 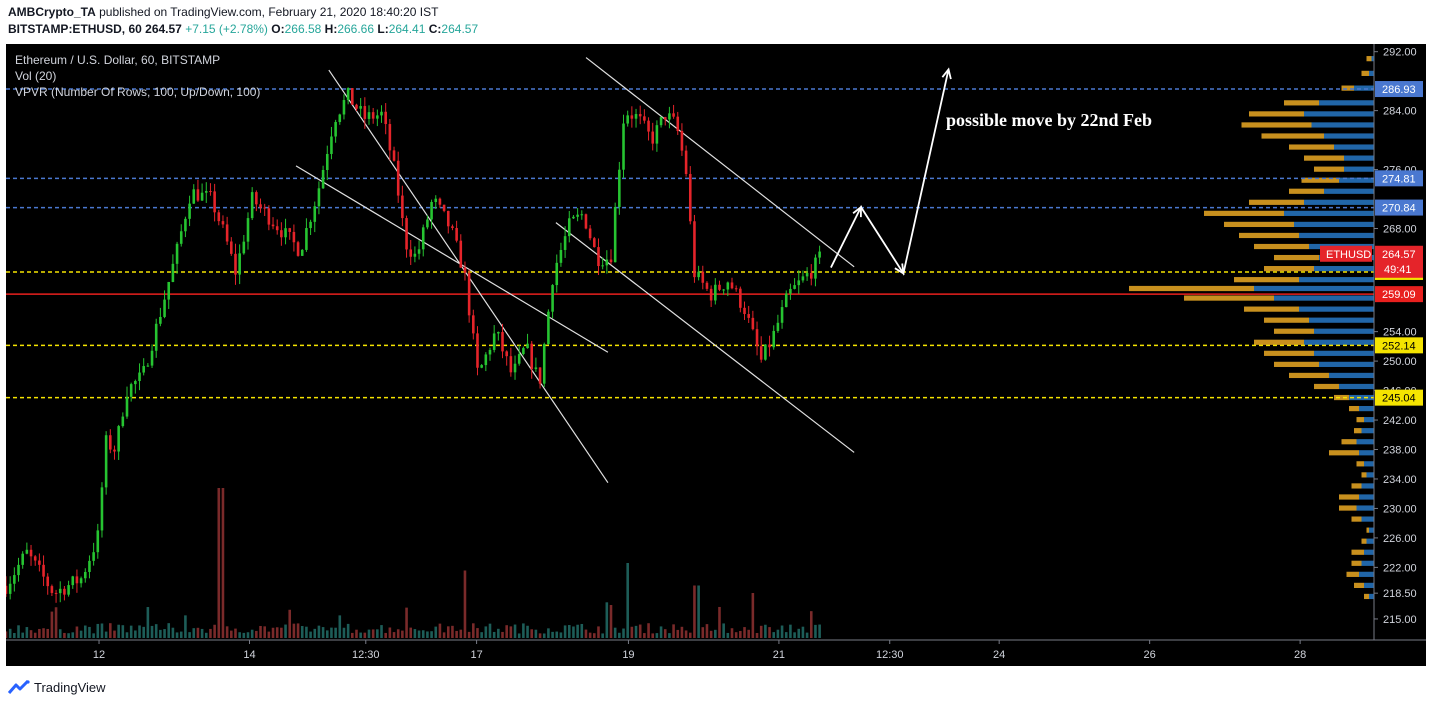 I want to click on open-label: O:, so click(x=278, y=29).